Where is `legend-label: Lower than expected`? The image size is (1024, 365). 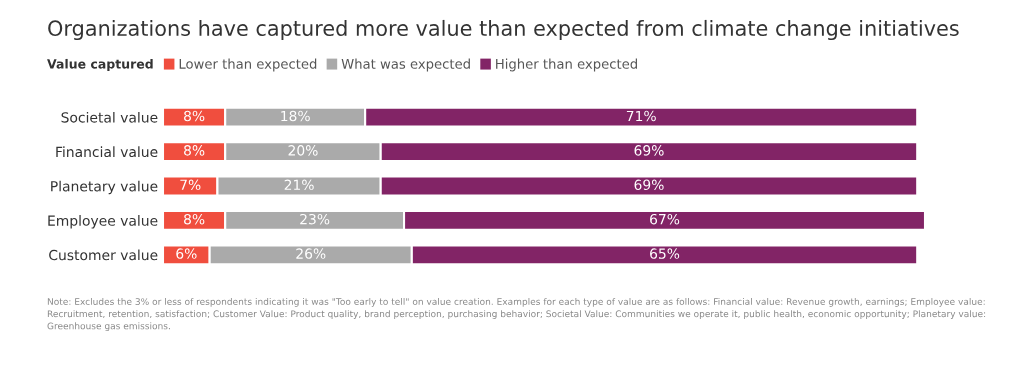
legend-label: Lower than expected is located at coordinates (248, 65).